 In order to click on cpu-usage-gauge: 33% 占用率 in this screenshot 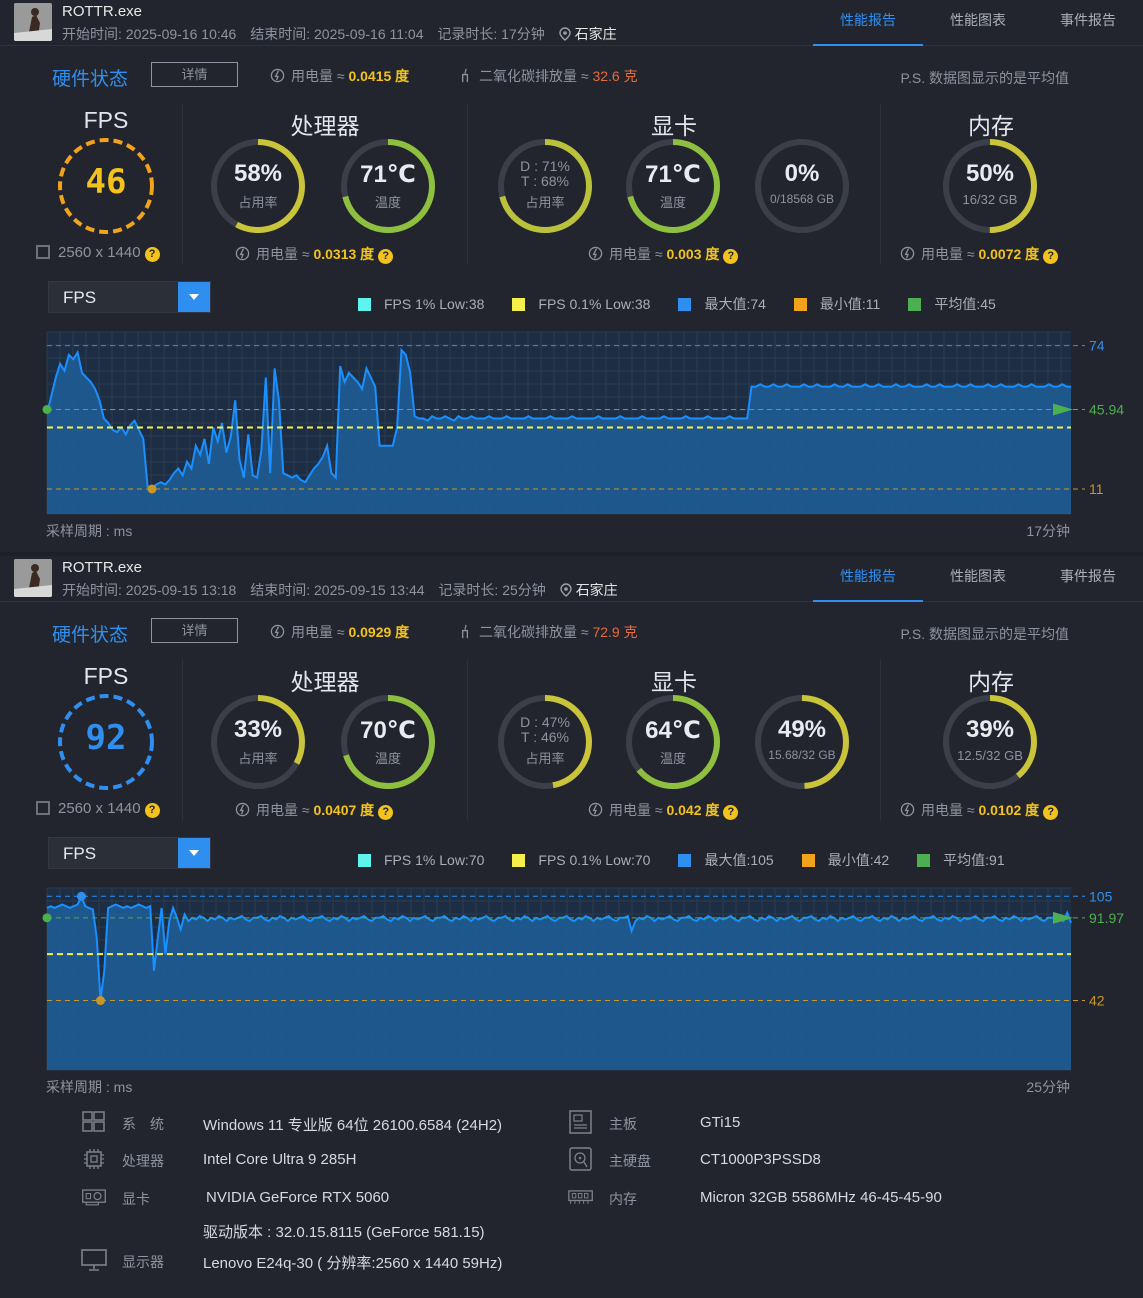, I will do `click(258, 742)`.